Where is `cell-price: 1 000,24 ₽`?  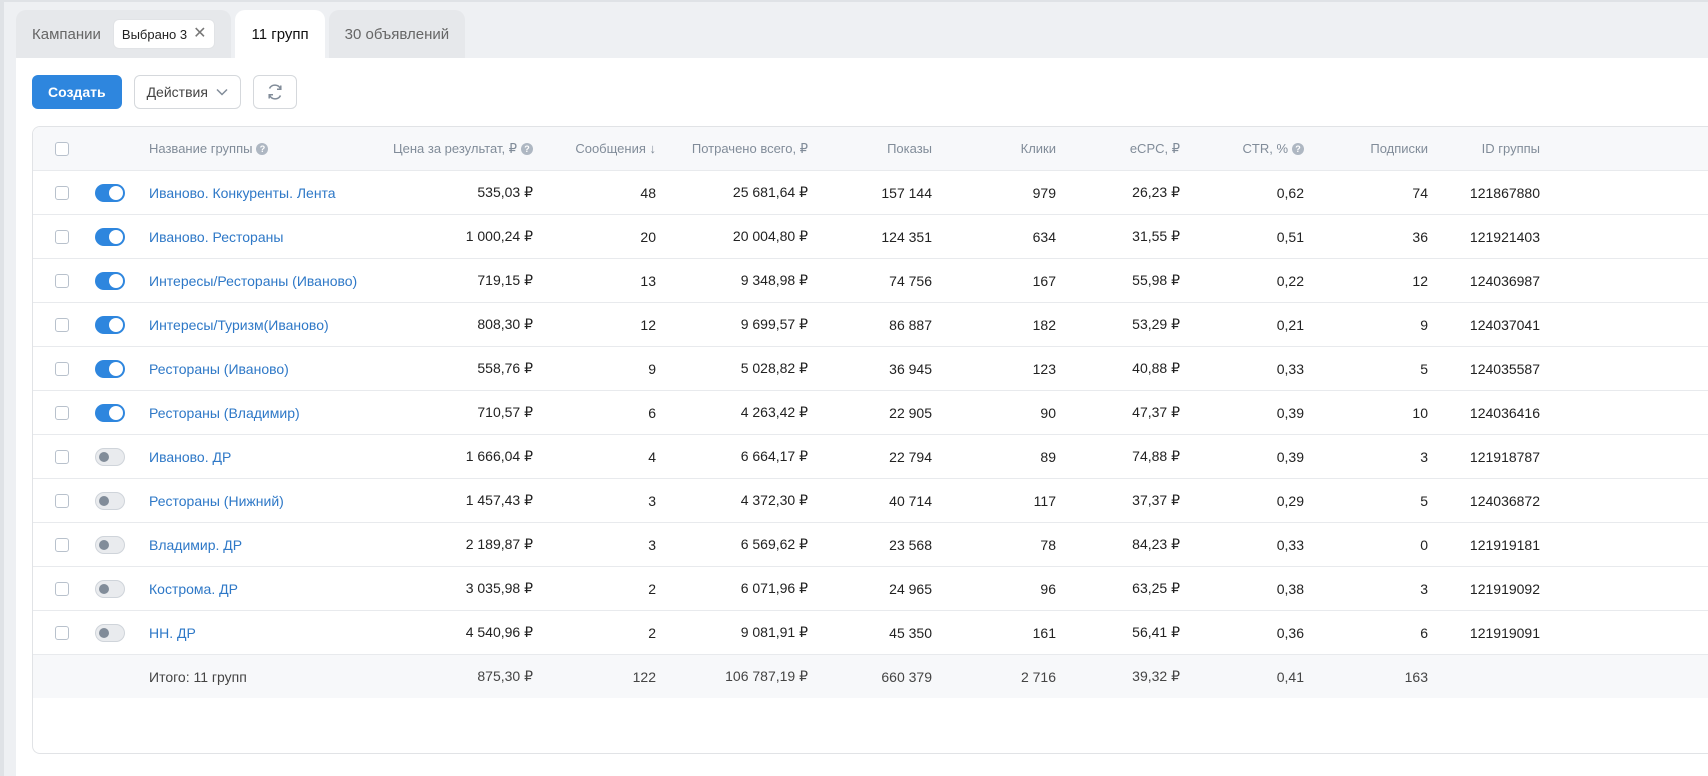
cell-price: 1 000,24 ₽ is located at coordinates (499, 236).